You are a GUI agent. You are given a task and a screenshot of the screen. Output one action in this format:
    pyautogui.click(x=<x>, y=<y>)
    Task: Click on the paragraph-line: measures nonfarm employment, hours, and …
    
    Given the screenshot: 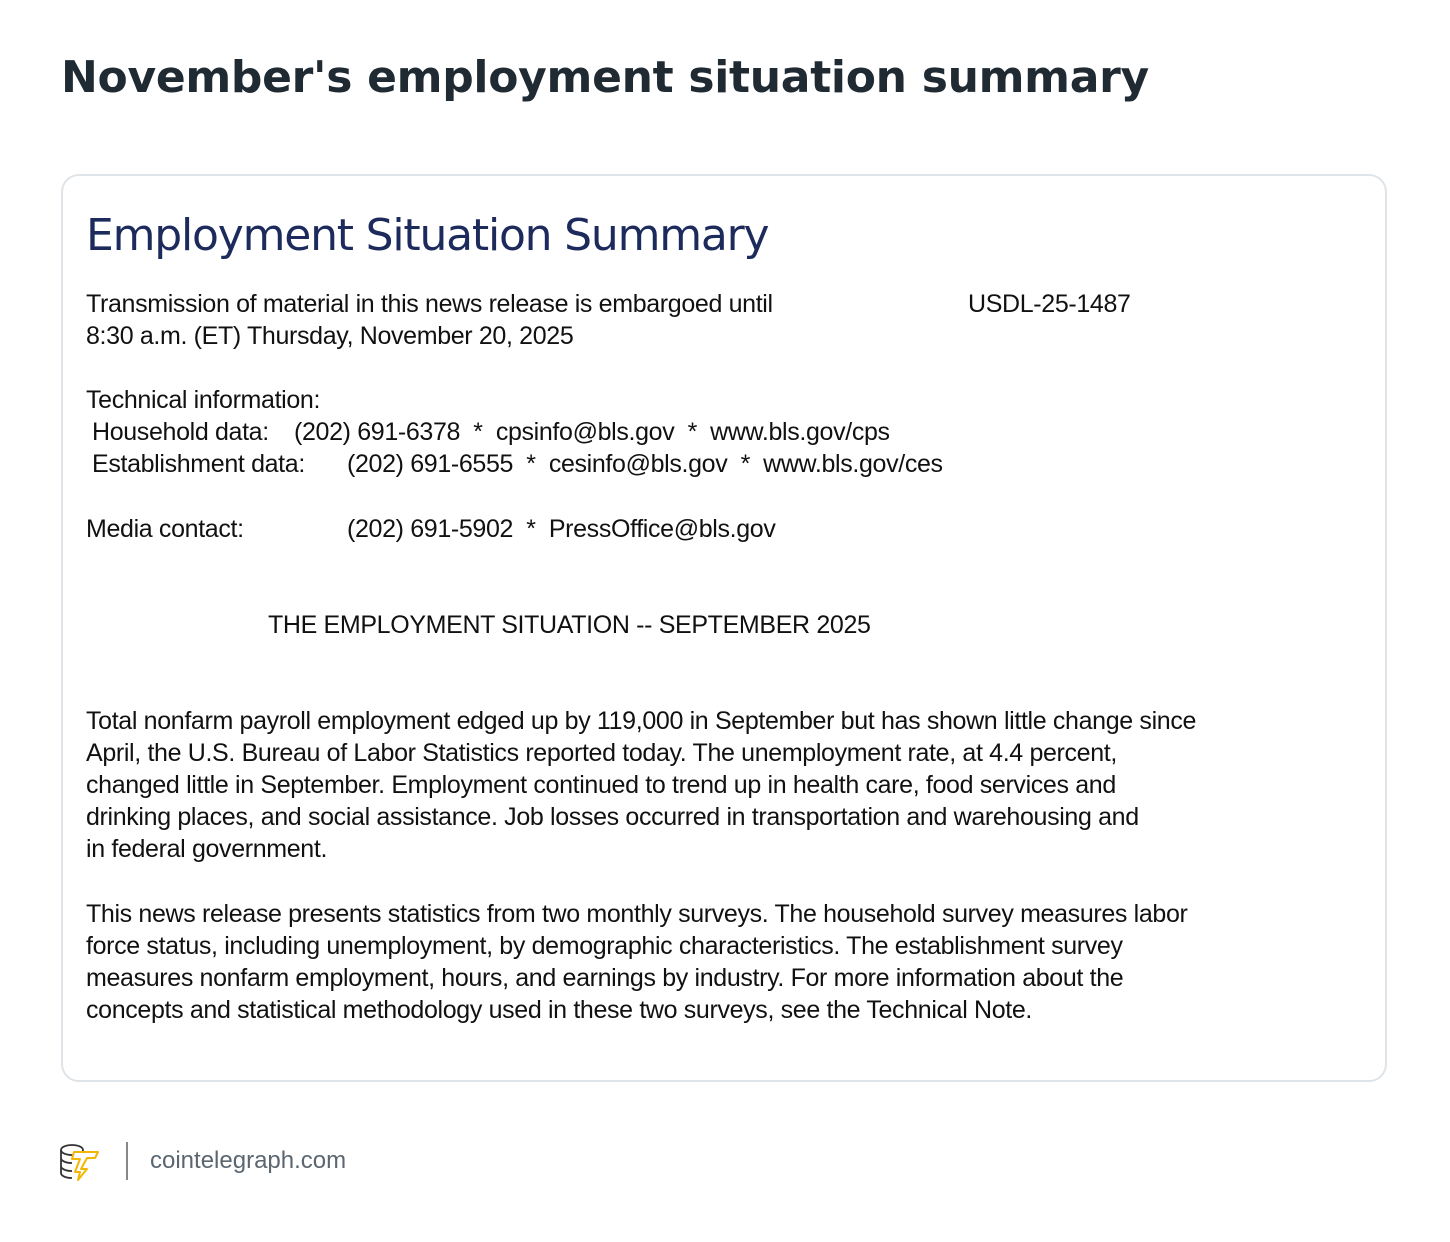 What is the action you would take?
    pyautogui.click(x=605, y=978)
    